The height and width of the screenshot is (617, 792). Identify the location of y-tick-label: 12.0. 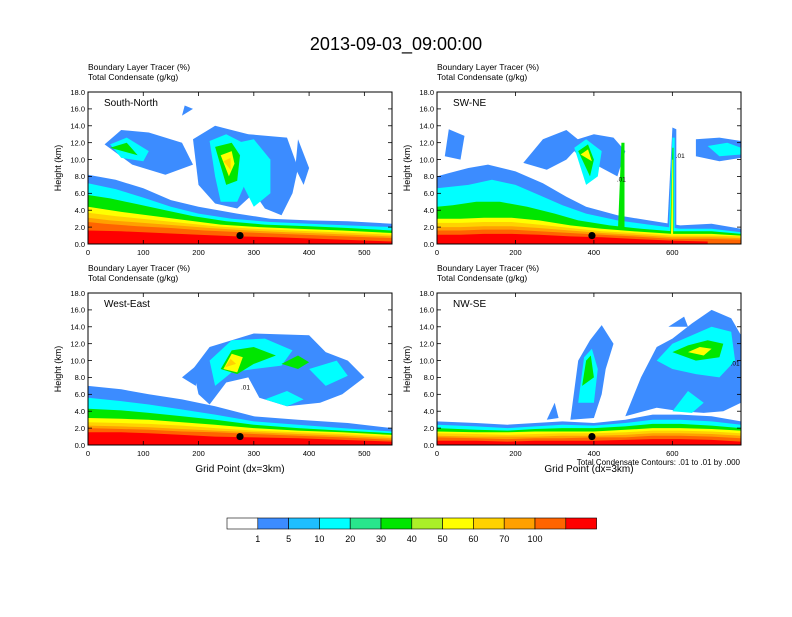
(77, 142).